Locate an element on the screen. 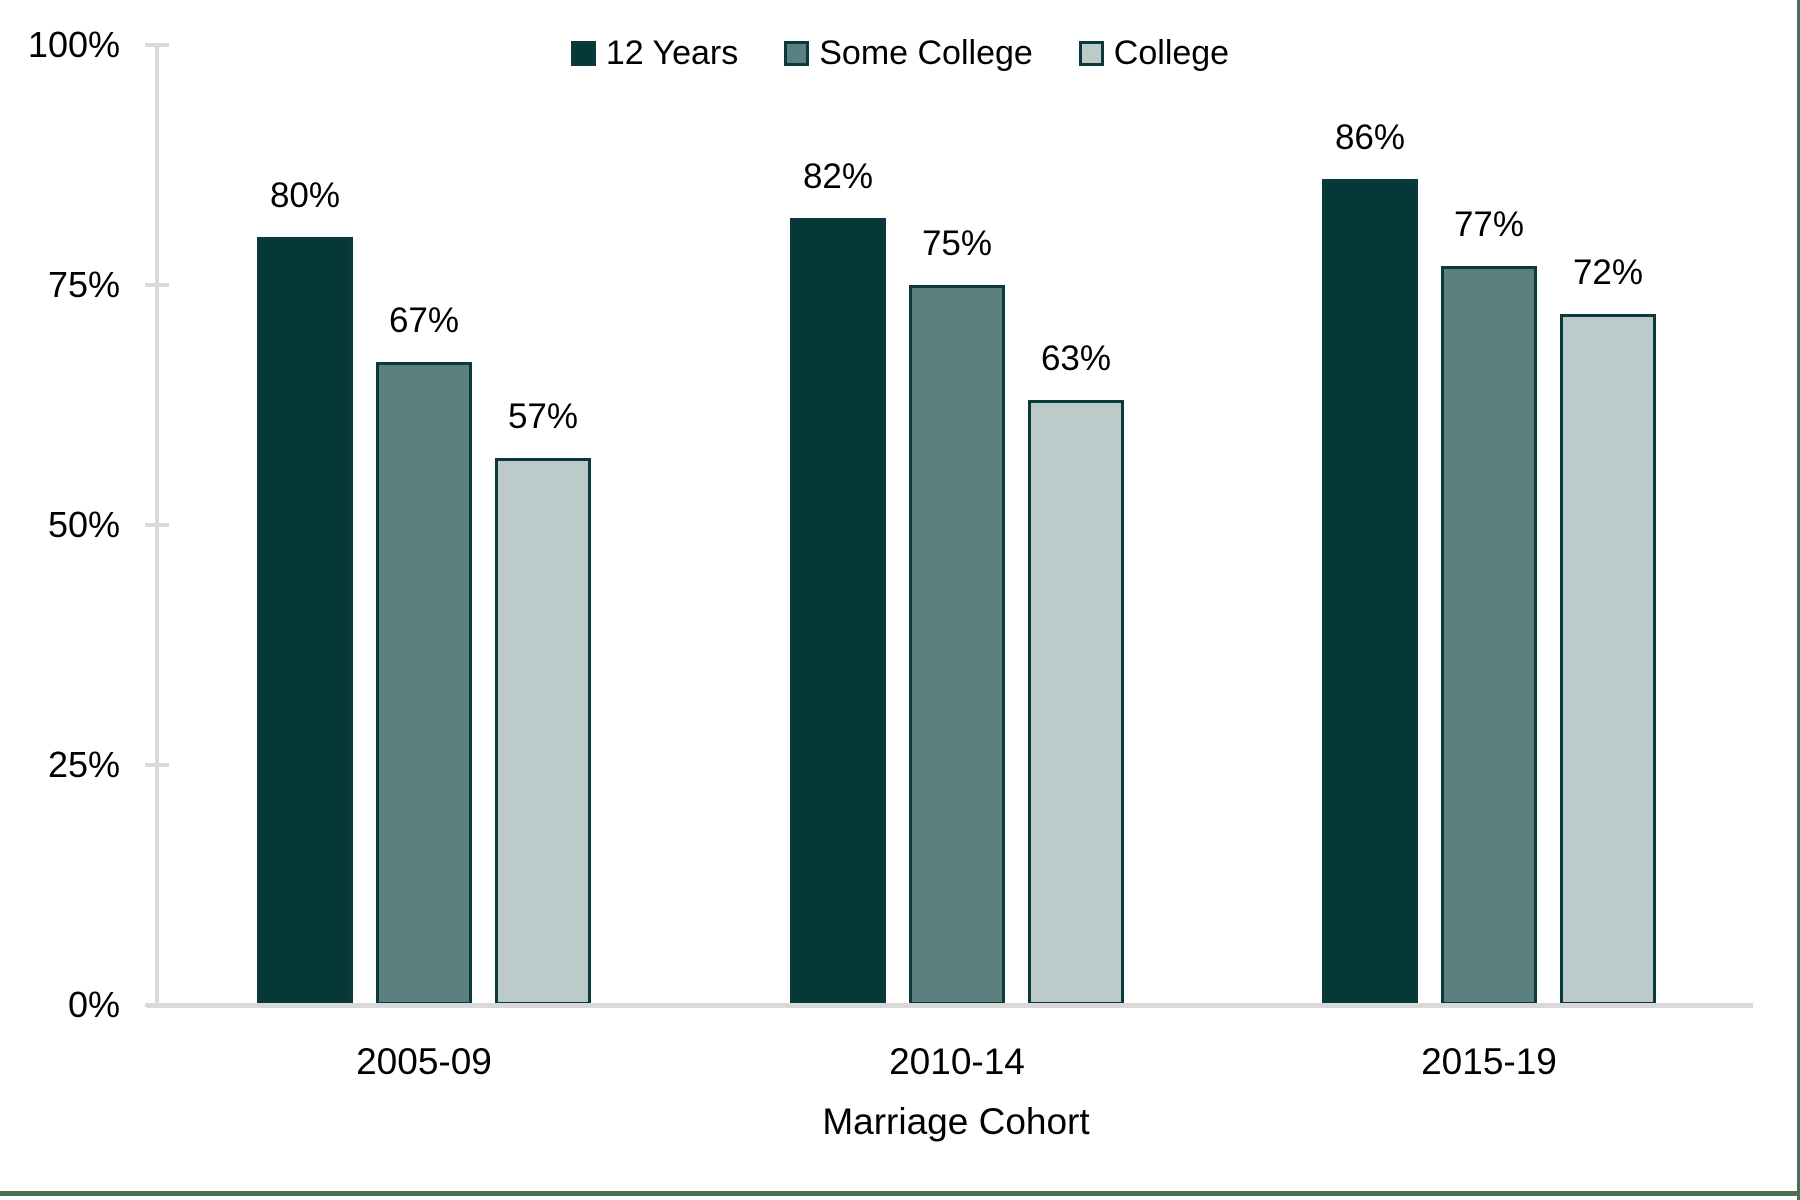  bar-2015-19-college is located at coordinates (1608, 659).